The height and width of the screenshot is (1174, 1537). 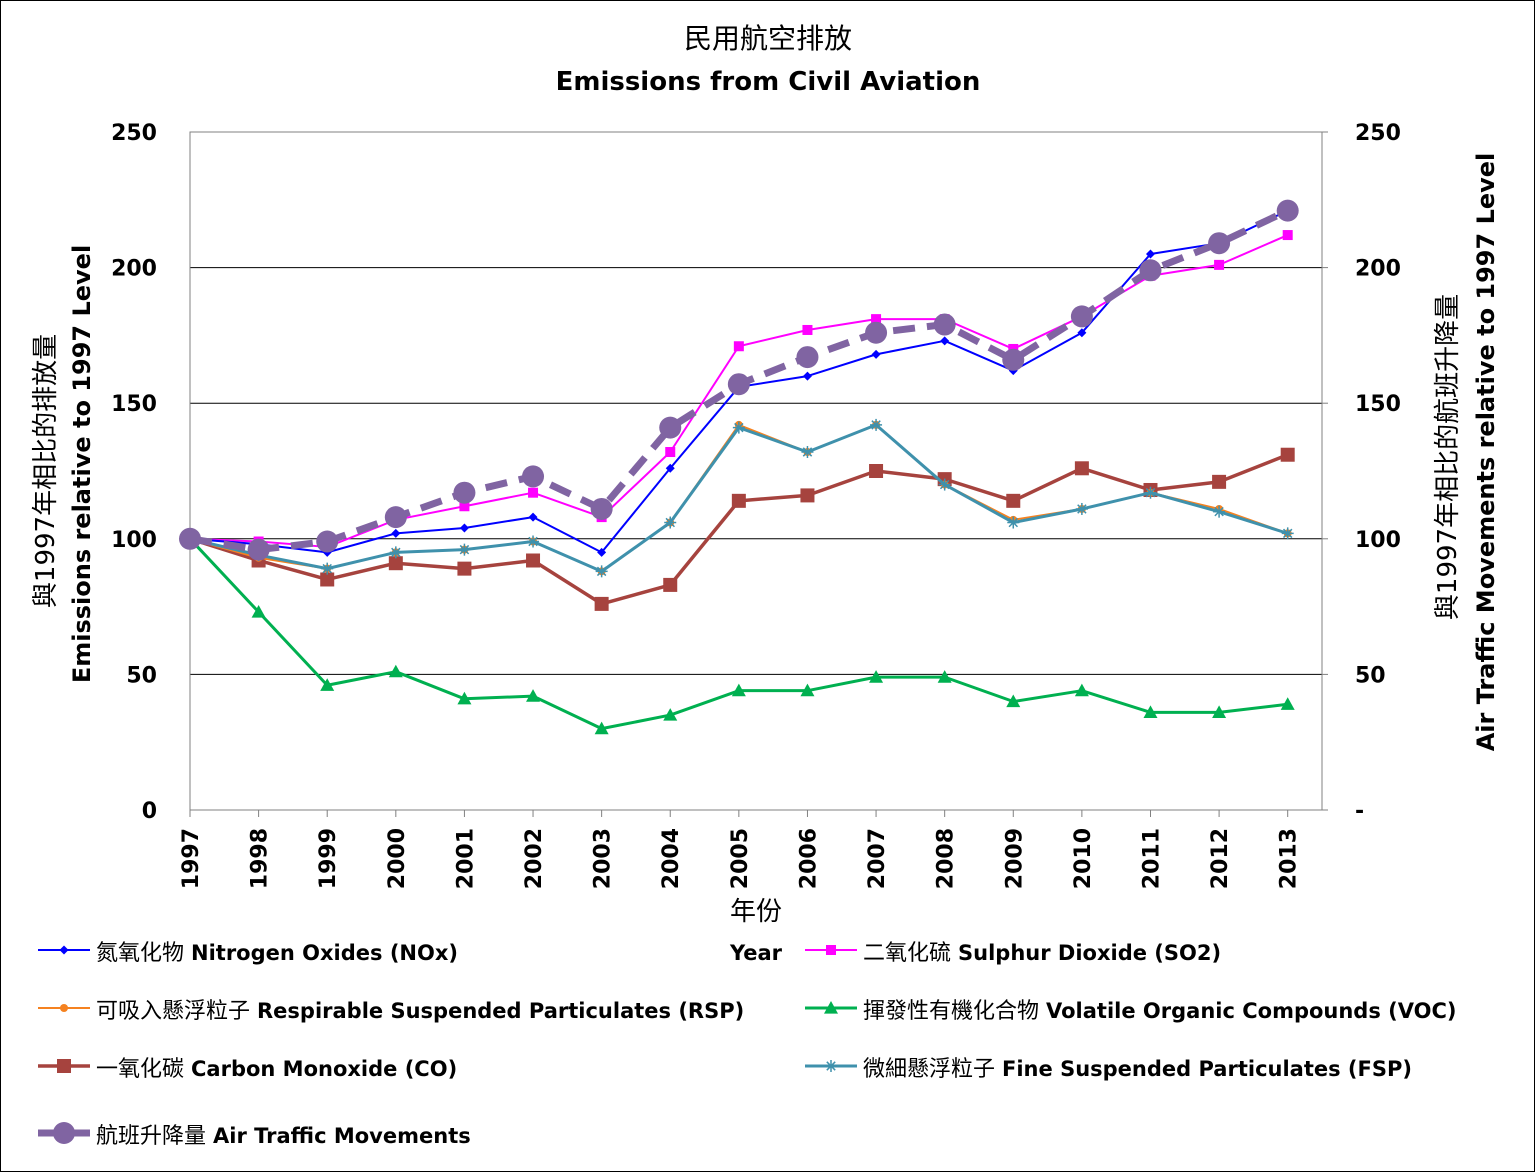 What do you see at coordinates (46, 471) in the screenshot?
I see `y-axis-left-title-zh: 與1997年相比的排放量` at bounding box center [46, 471].